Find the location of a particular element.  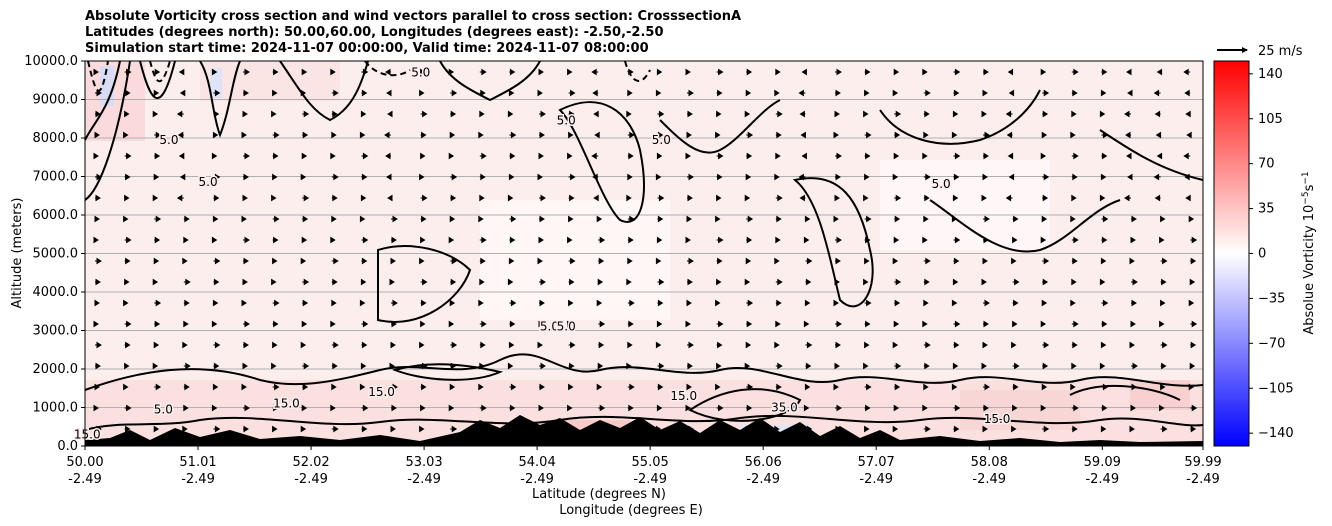

y-axis-label: Altitude (meters) is located at coordinates (17, 253).